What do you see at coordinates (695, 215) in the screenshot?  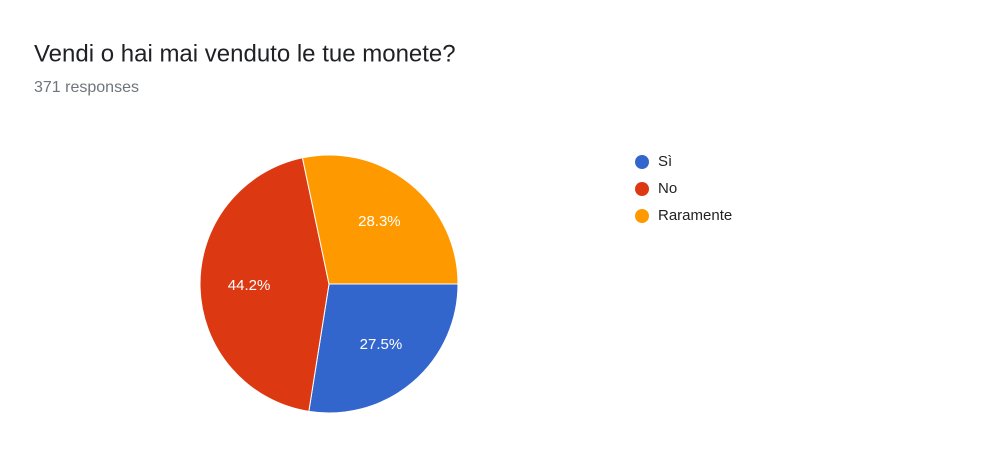 I see `legend-label: Raramente` at bounding box center [695, 215].